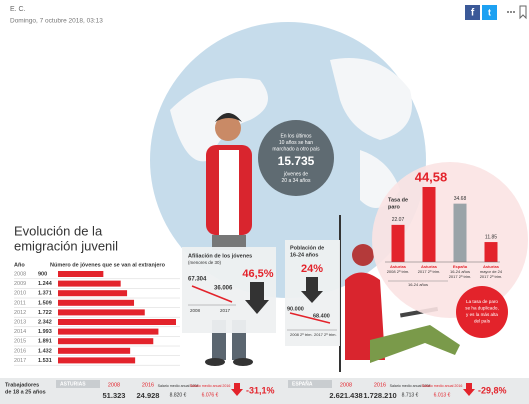 This screenshot has height=404, width=529. Describe the element at coordinates (20, 342) in the screenshot. I see `year: 2015` at that location.